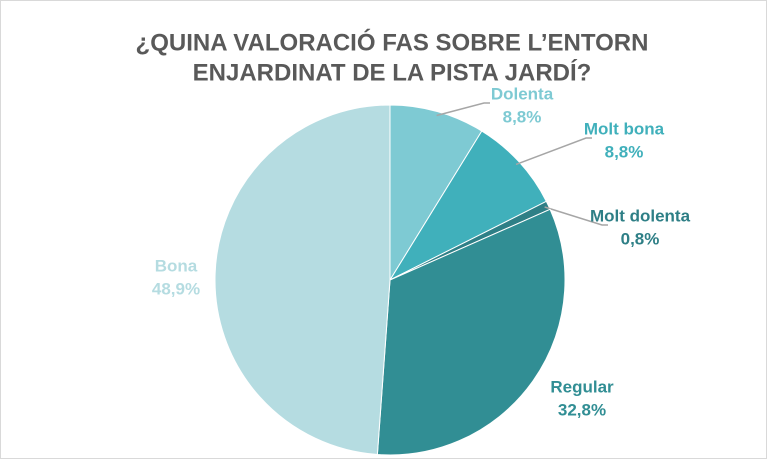 This screenshot has height=459, width=767. I want to click on slice-value: 48,9%, so click(176, 288).